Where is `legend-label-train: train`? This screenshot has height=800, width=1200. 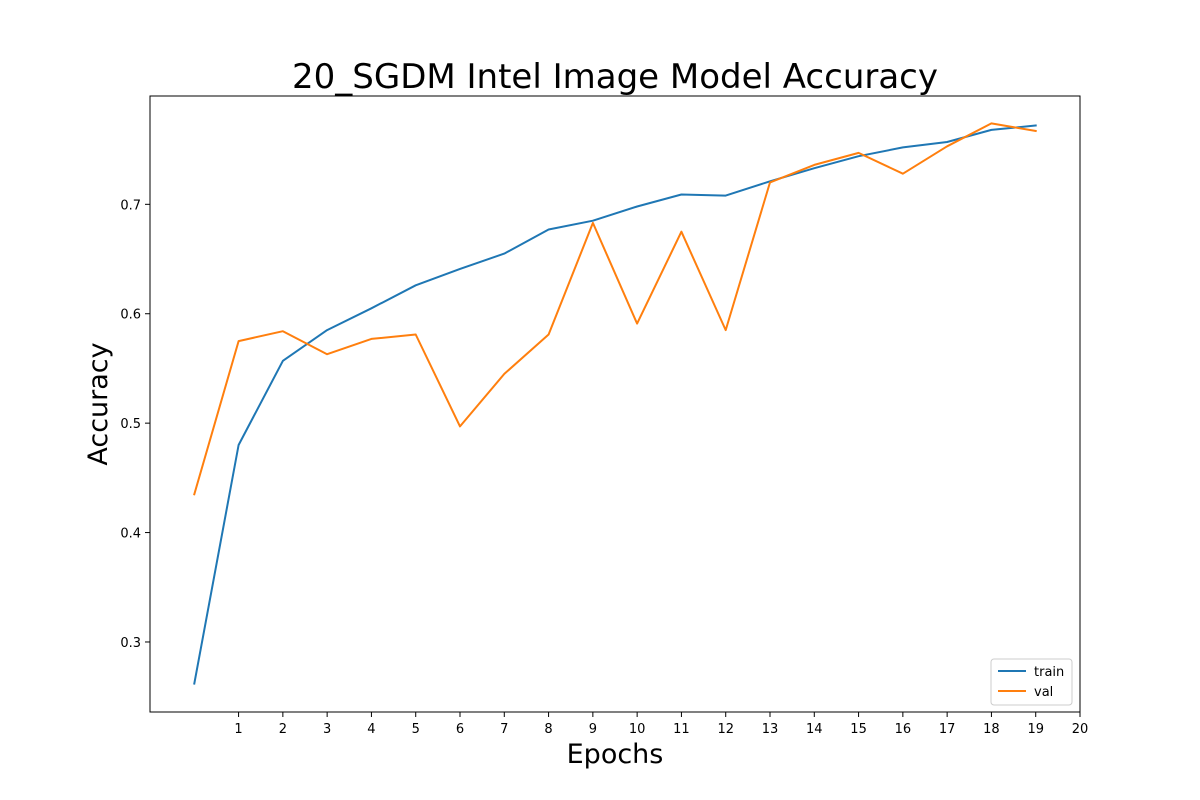
legend-label-train: train is located at coordinates (1049, 672).